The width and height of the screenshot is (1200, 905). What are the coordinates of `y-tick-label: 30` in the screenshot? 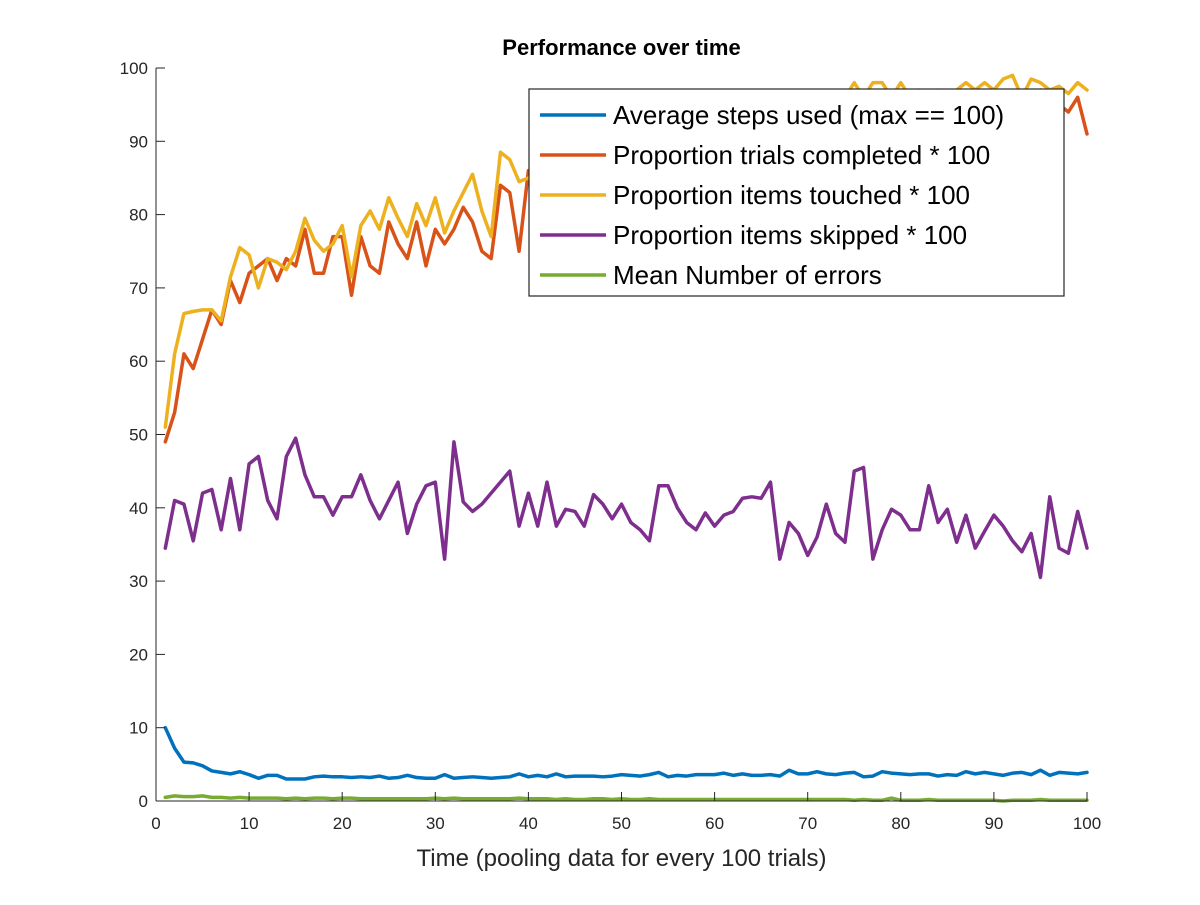 It's located at (138, 581).